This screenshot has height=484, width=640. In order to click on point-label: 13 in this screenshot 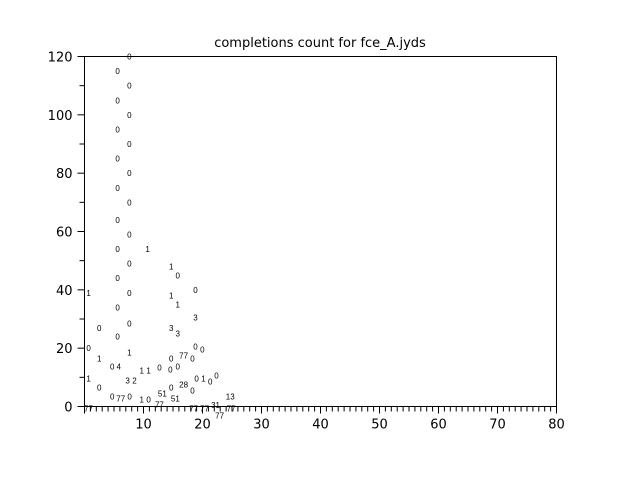, I will do `click(230, 397)`.